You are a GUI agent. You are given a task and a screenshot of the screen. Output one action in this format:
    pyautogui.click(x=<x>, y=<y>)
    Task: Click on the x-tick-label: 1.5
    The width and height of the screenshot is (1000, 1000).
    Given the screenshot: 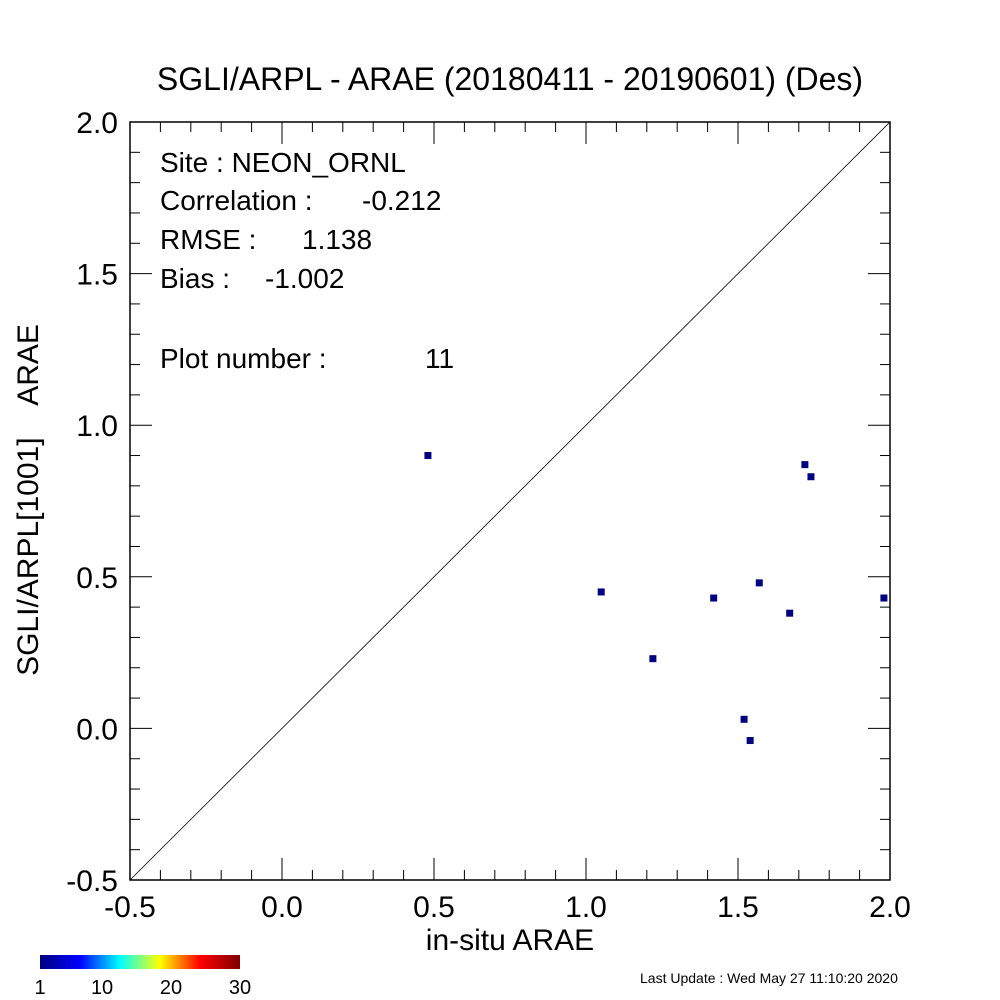 What is the action you would take?
    pyautogui.click(x=738, y=907)
    